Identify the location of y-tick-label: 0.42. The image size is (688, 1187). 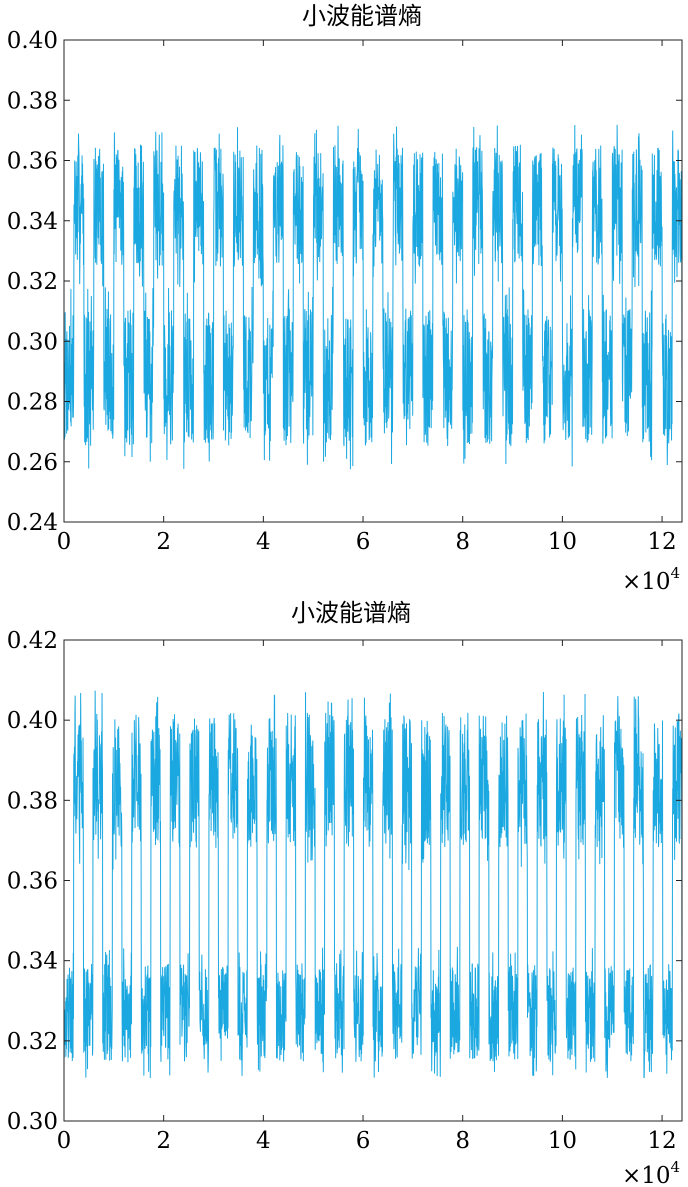
(32, 641).